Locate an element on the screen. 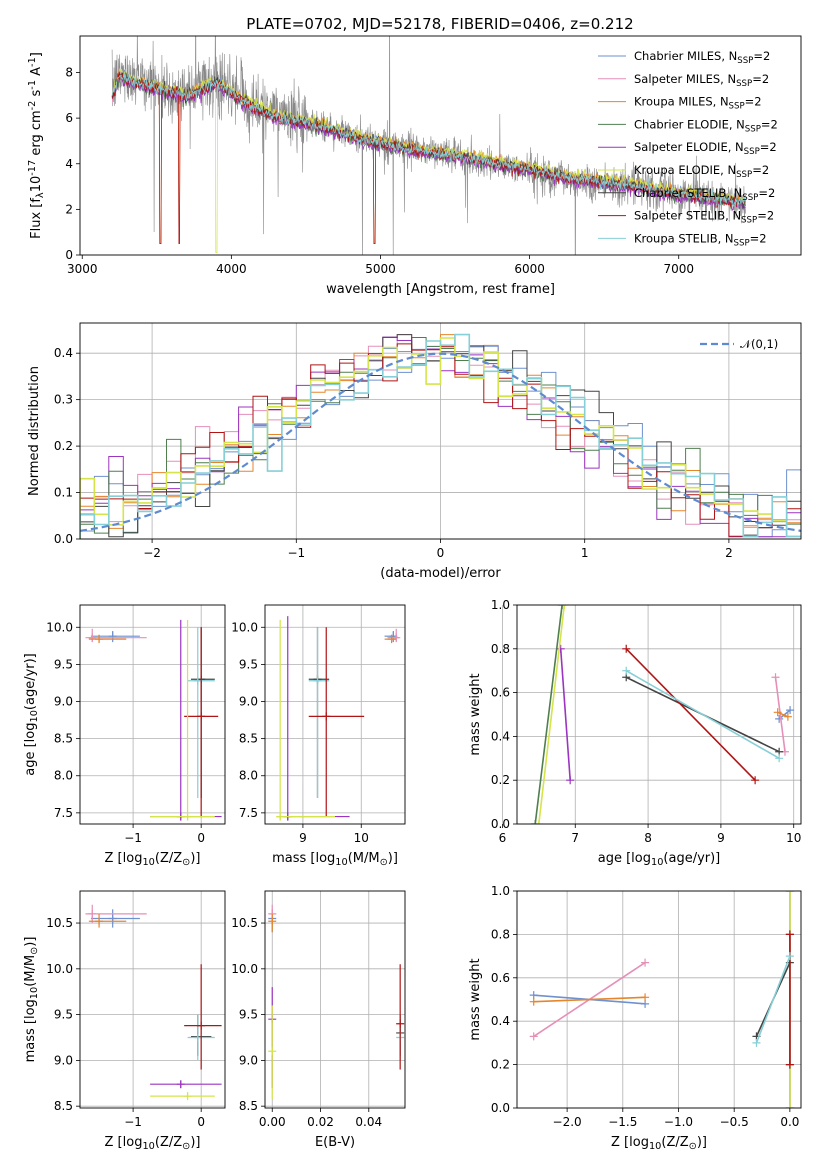 The height and width of the screenshot is (1170, 819). legend-entry: Kroupa ELODIE, NSSP=2 is located at coordinates (701, 171).